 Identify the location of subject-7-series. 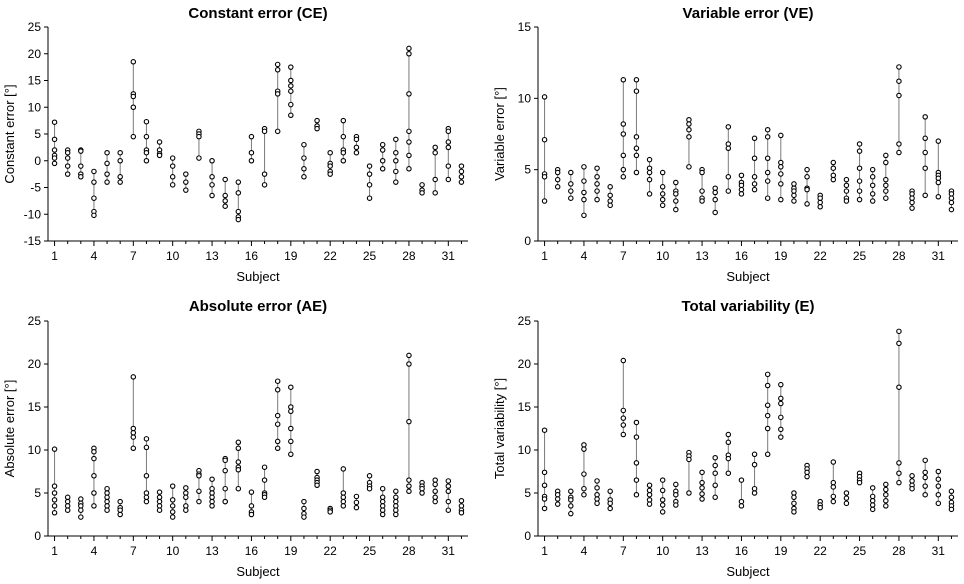
(133, 413).